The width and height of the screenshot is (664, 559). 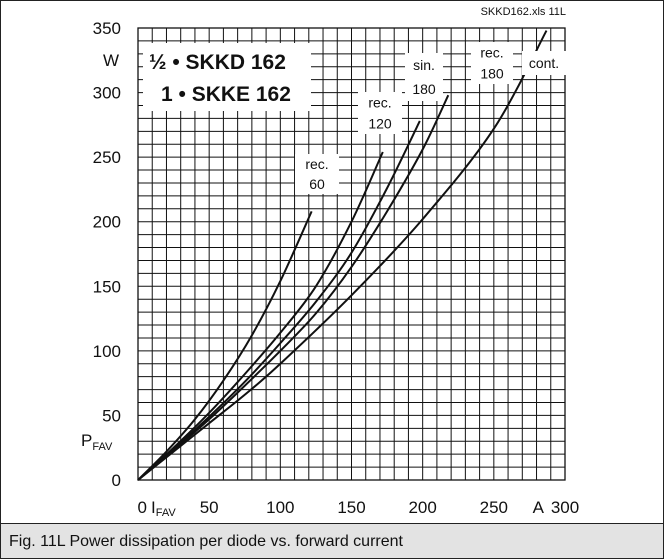 What do you see at coordinates (227, 77) in the screenshot?
I see `title-box` at bounding box center [227, 77].